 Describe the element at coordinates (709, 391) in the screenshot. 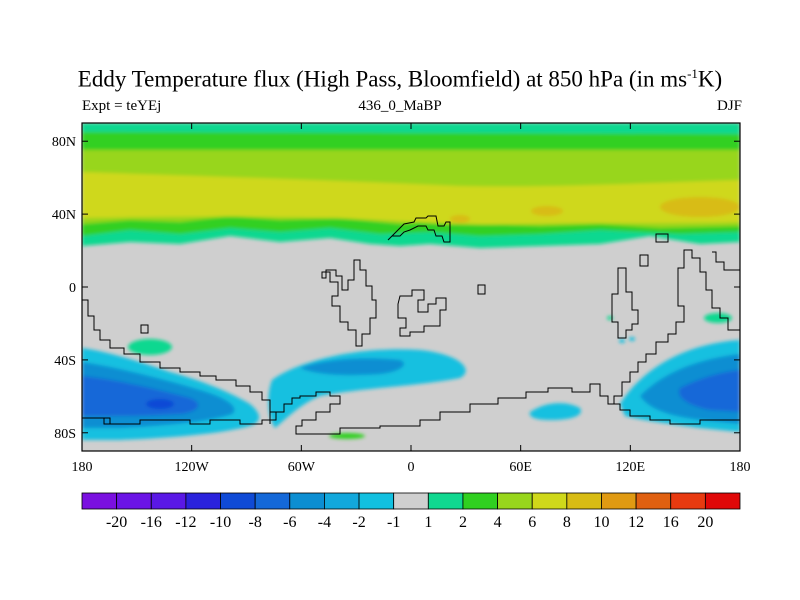

I see `sh-contour-neg4-australia` at that location.